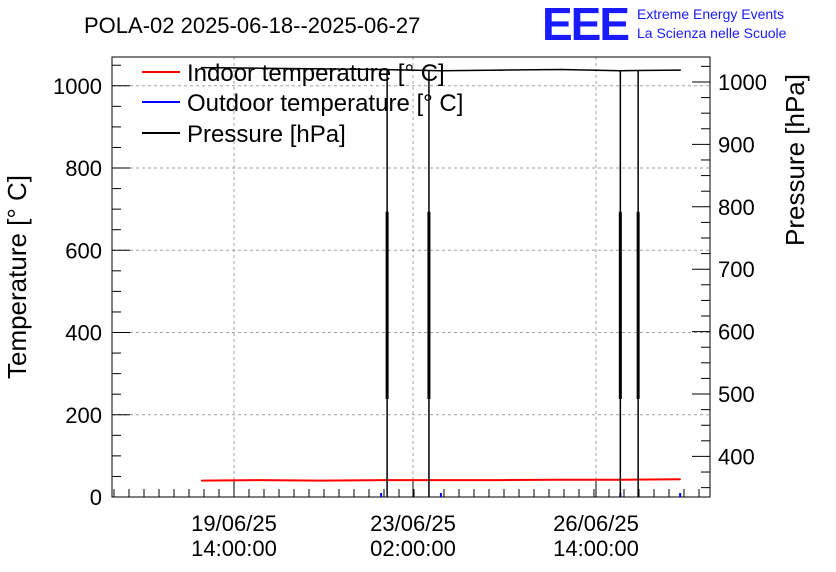 This screenshot has width=836, height=572. I want to click on y-tick-label-1: 200, so click(83, 415).